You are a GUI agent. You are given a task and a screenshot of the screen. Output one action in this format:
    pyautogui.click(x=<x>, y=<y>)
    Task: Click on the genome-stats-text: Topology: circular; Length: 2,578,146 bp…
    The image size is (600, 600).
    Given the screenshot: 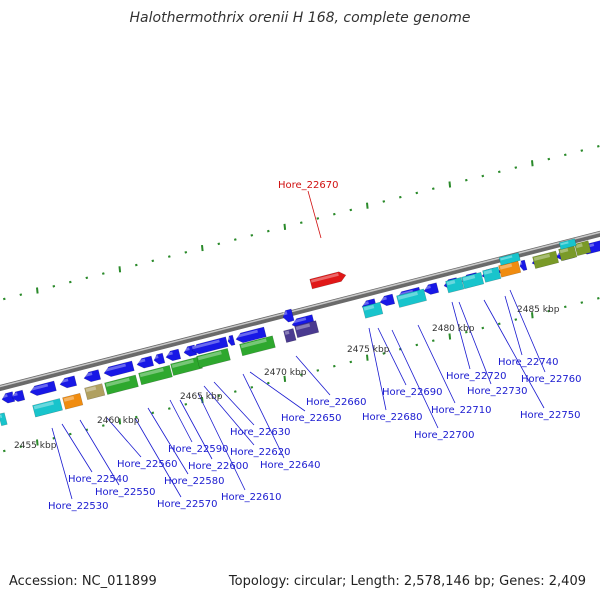 What is the action you would take?
    pyautogui.click(x=407, y=581)
    